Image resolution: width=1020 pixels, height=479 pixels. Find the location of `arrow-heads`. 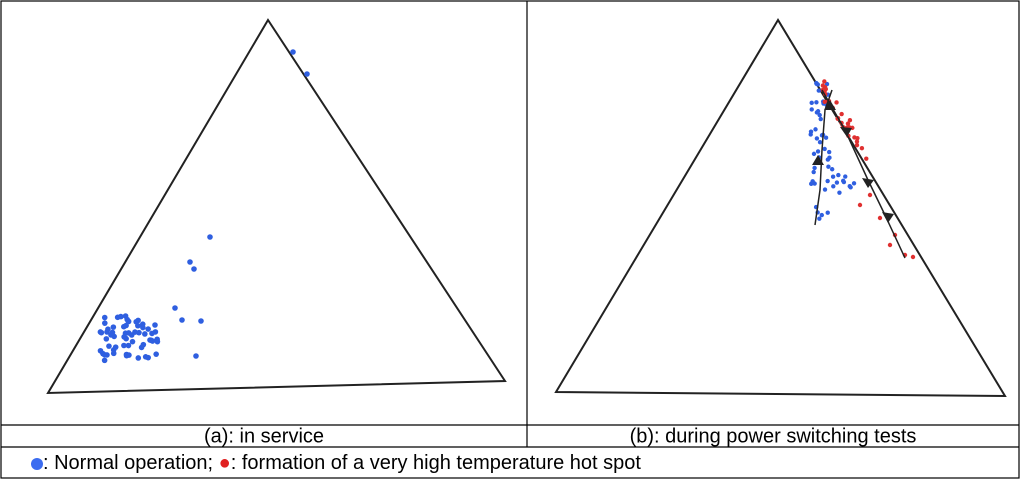

arrow-heads is located at coordinates (853, 161).